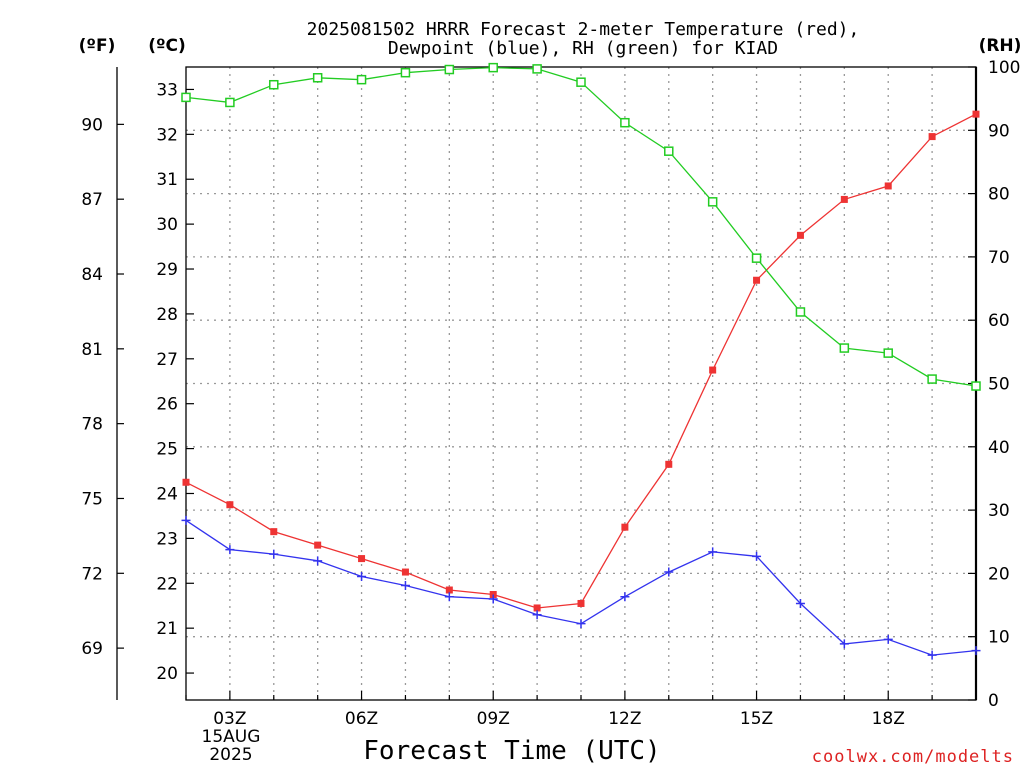 The height and width of the screenshot is (768, 1024). Describe the element at coordinates (97, 46) in the screenshot. I see `fahrenheit-unit-label: (ºF)` at that location.